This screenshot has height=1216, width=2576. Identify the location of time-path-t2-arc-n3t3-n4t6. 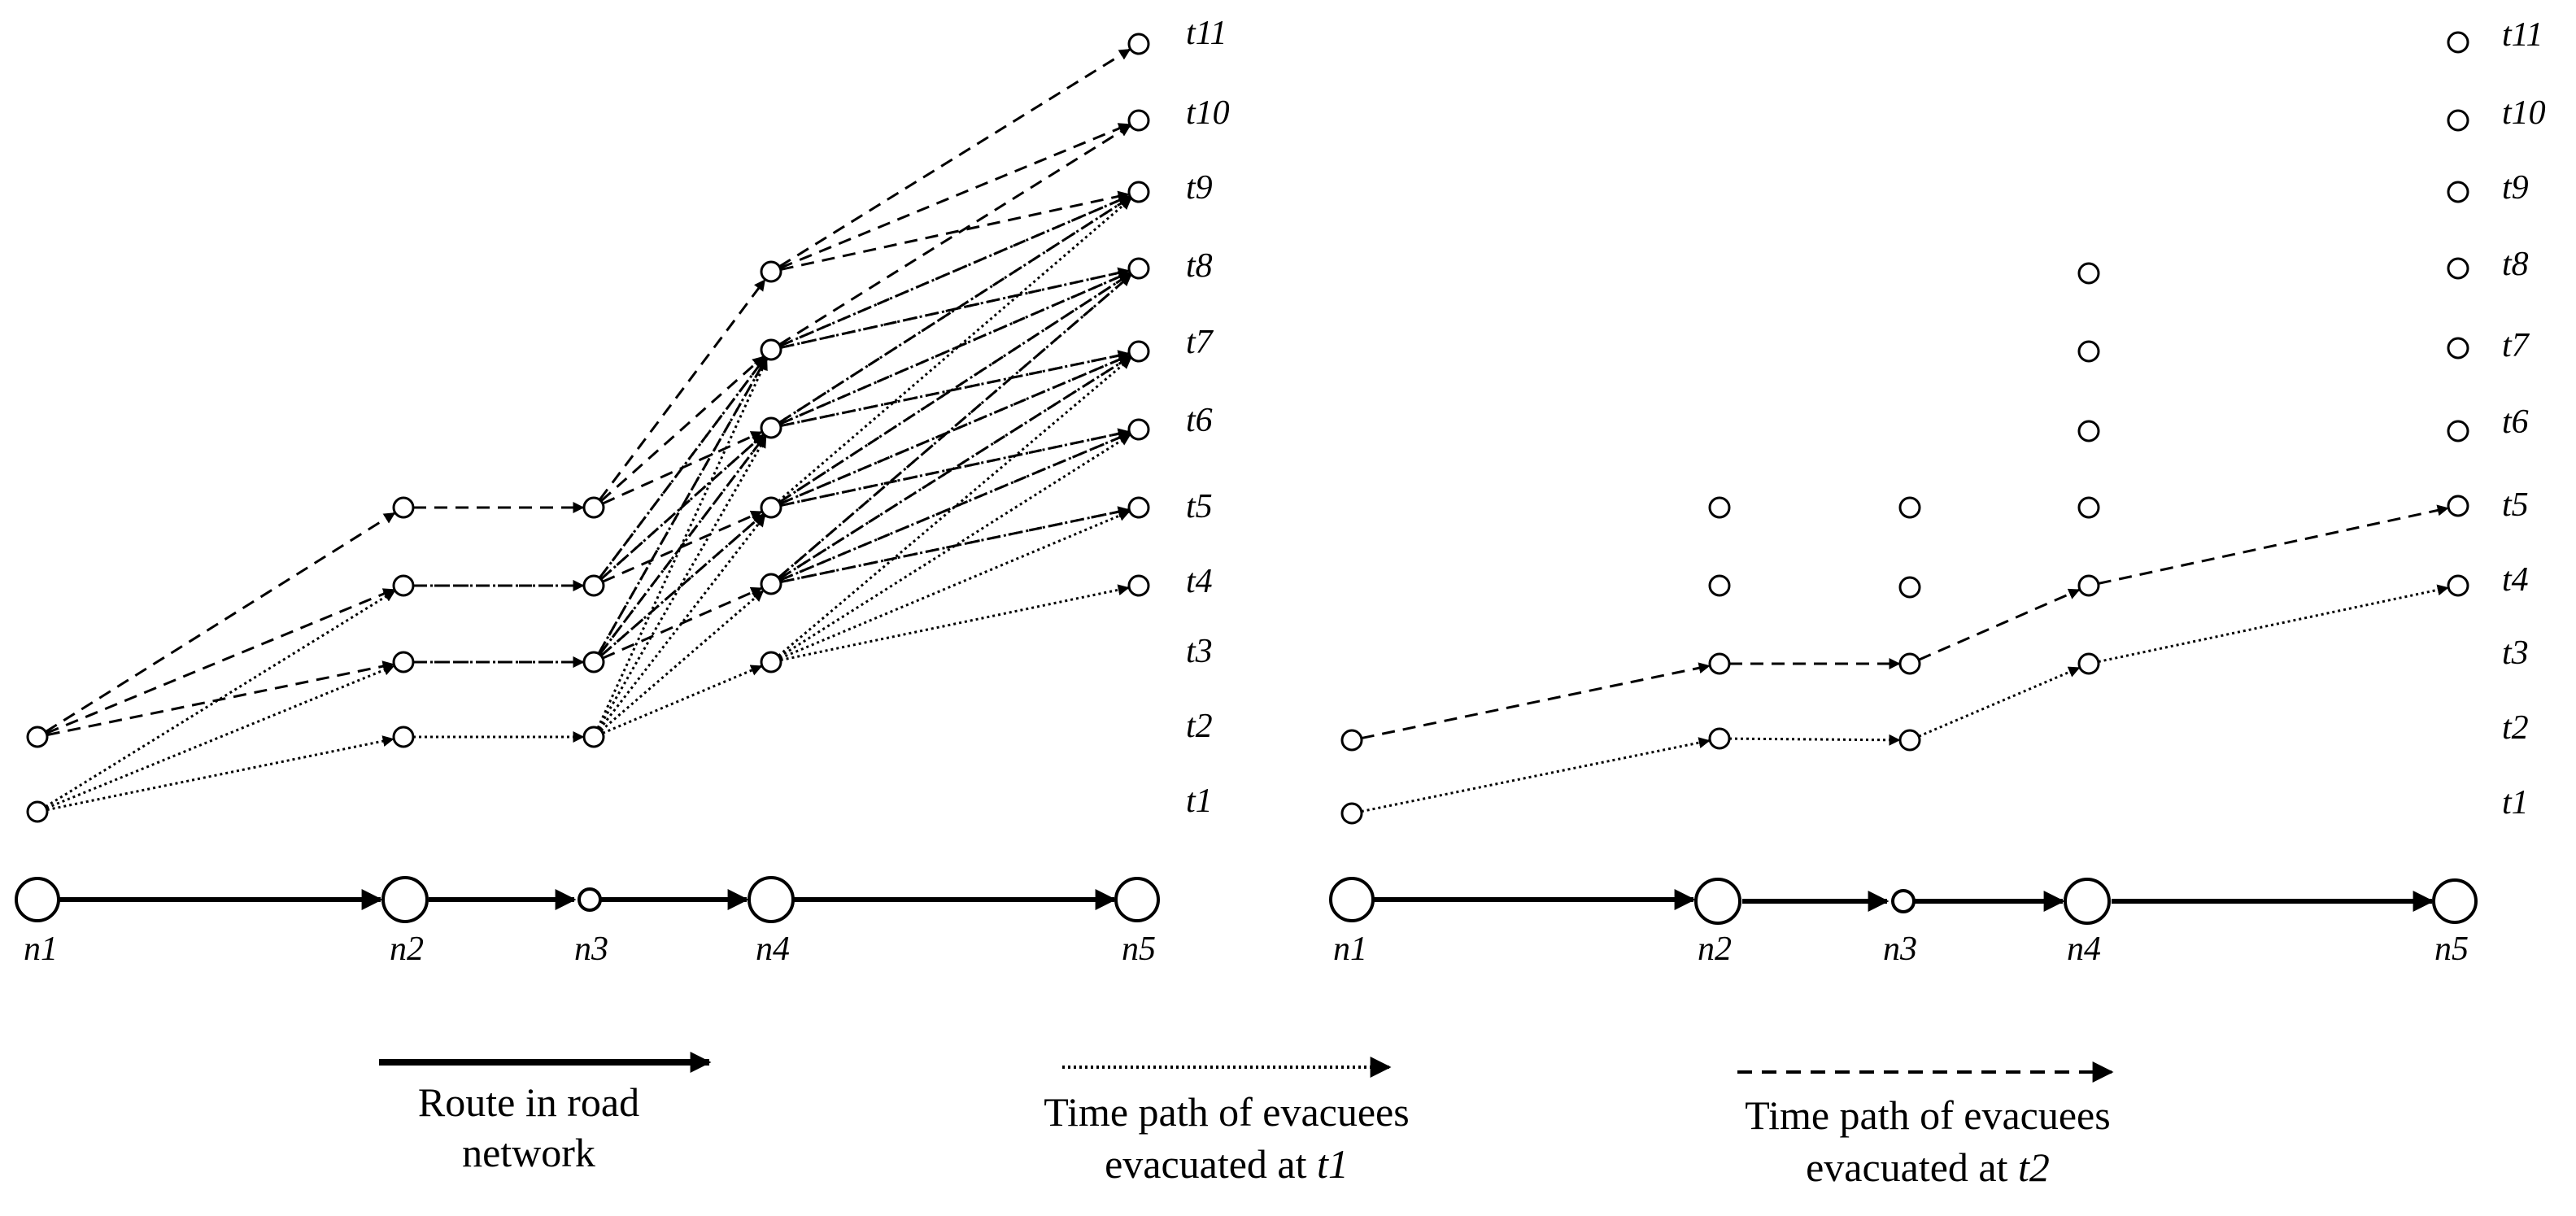
(682, 546).